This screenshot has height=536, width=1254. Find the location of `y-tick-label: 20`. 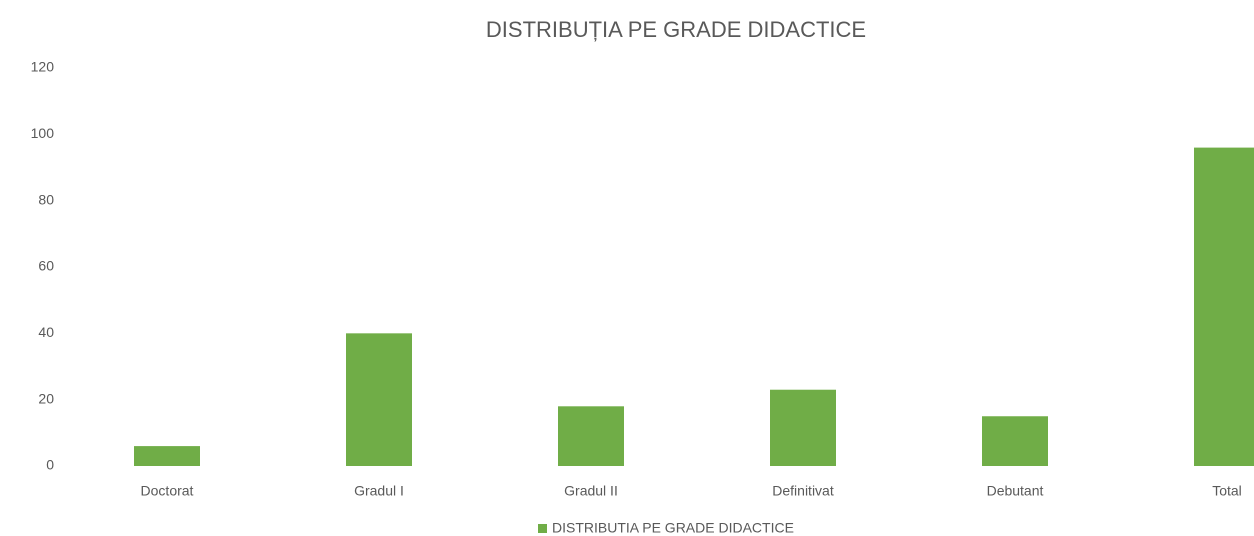

y-tick-label: 20 is located at coordinates (46, 398).